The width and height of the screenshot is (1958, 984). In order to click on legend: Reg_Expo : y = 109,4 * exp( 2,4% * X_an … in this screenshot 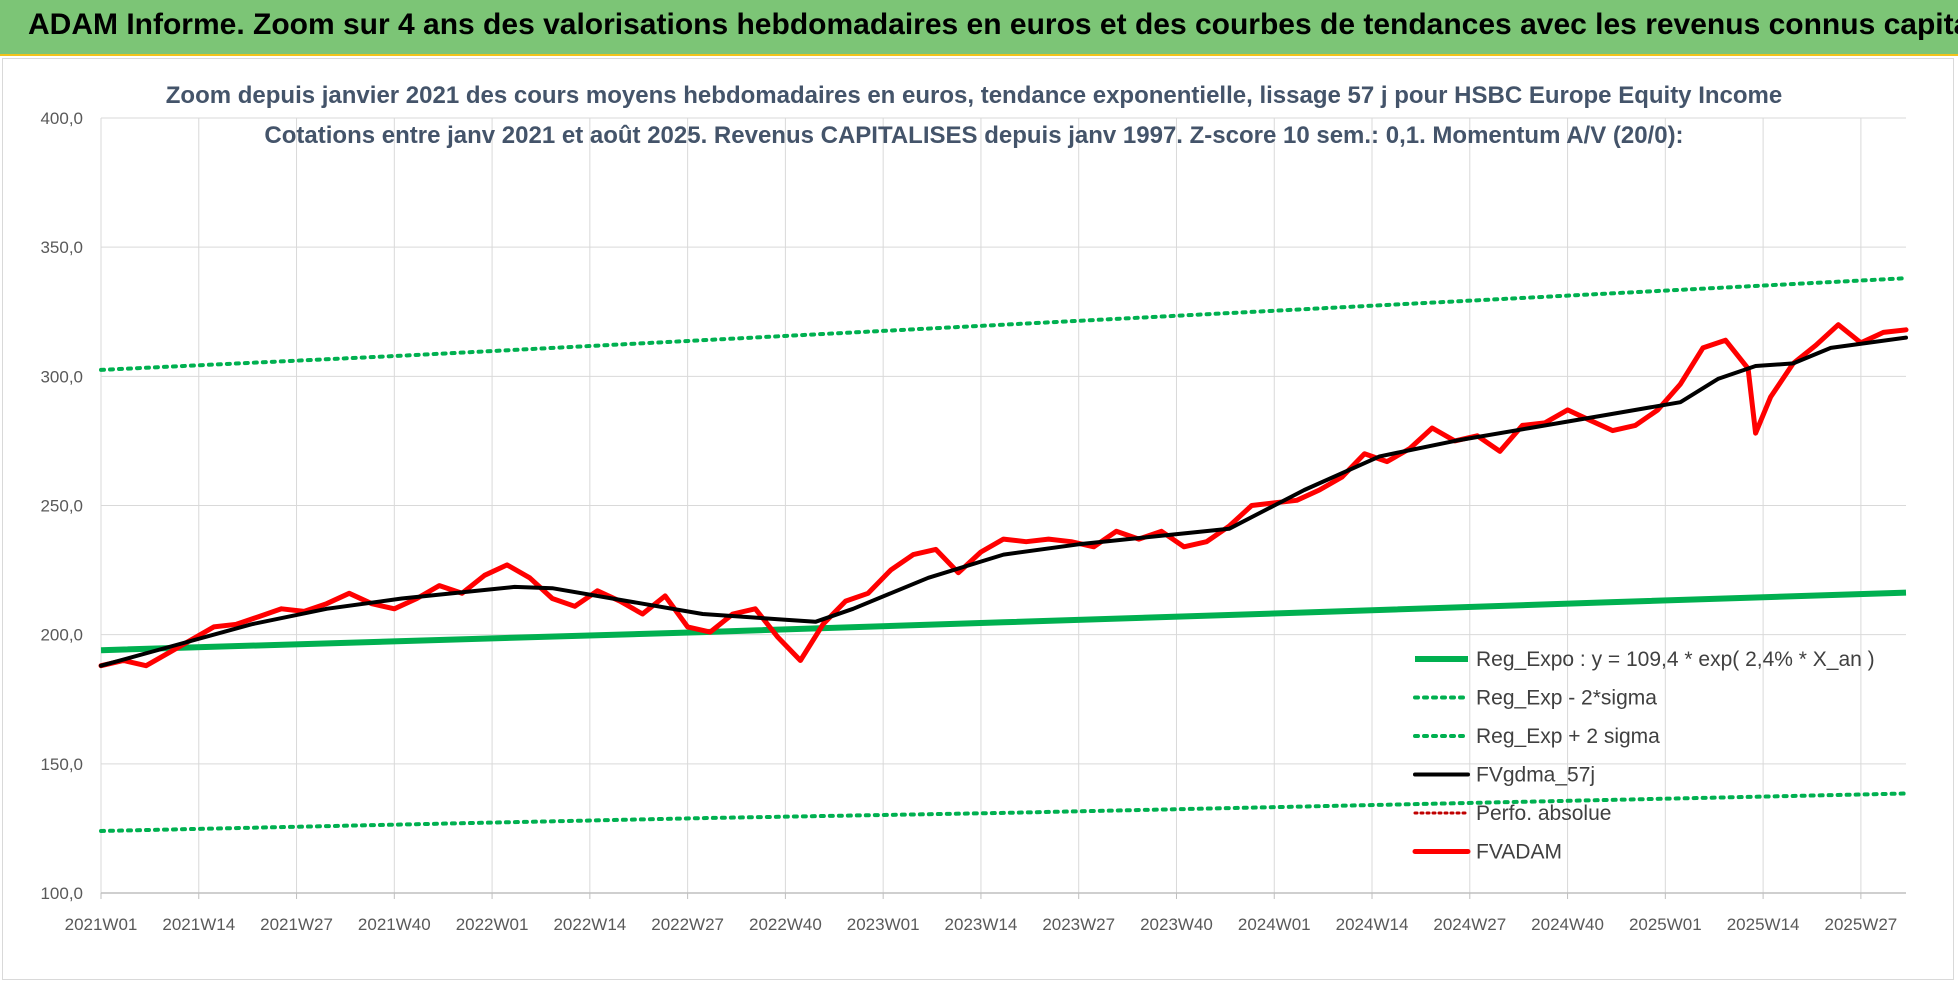, I will do `click(1643, 756)`.